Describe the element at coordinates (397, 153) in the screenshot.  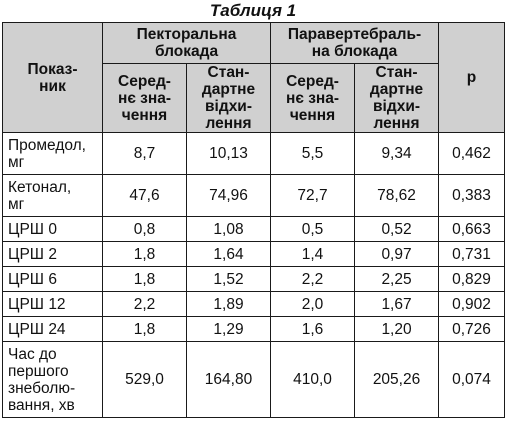
I see `cell-paravertebral-sd: 9,34` at that location.